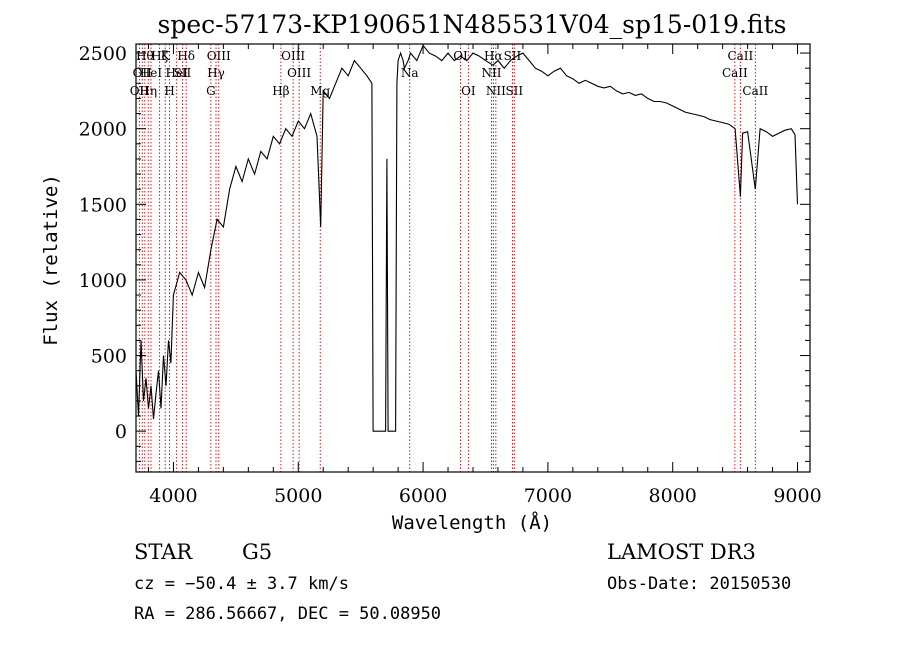 The image size is (900, 649). What do you see at coordinates (148, 91) in the screenshot?
I see `line-marker-label: Hη` at bounding box center [148, 91].